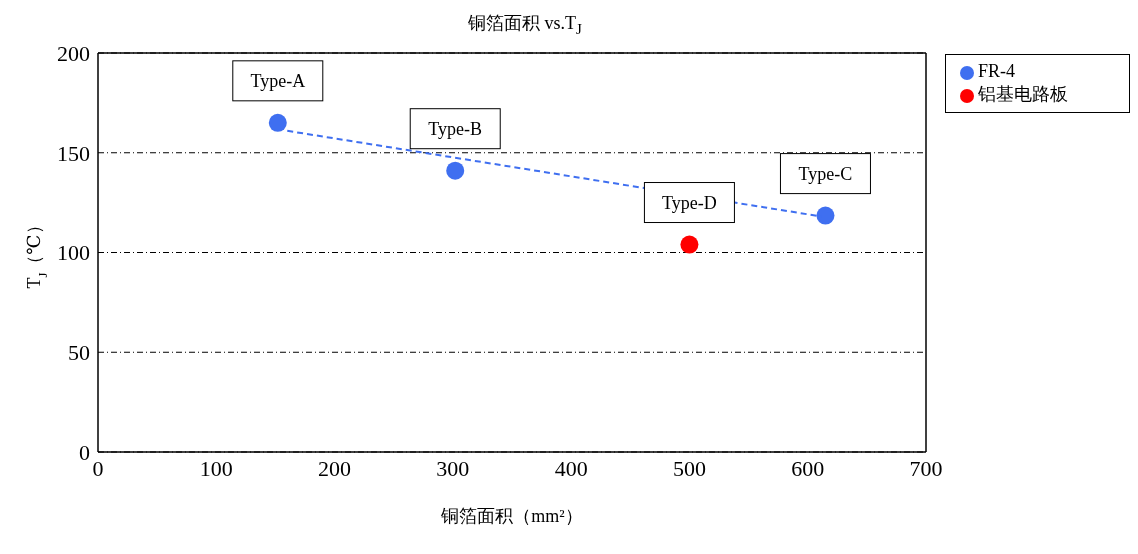 Image resolution: width=1138 pixels, height=554 pixels. What do you see at coordinates (571, 468) in the screenshot?
I see `x-tick-label: 400` at bounding box center [571, 468].